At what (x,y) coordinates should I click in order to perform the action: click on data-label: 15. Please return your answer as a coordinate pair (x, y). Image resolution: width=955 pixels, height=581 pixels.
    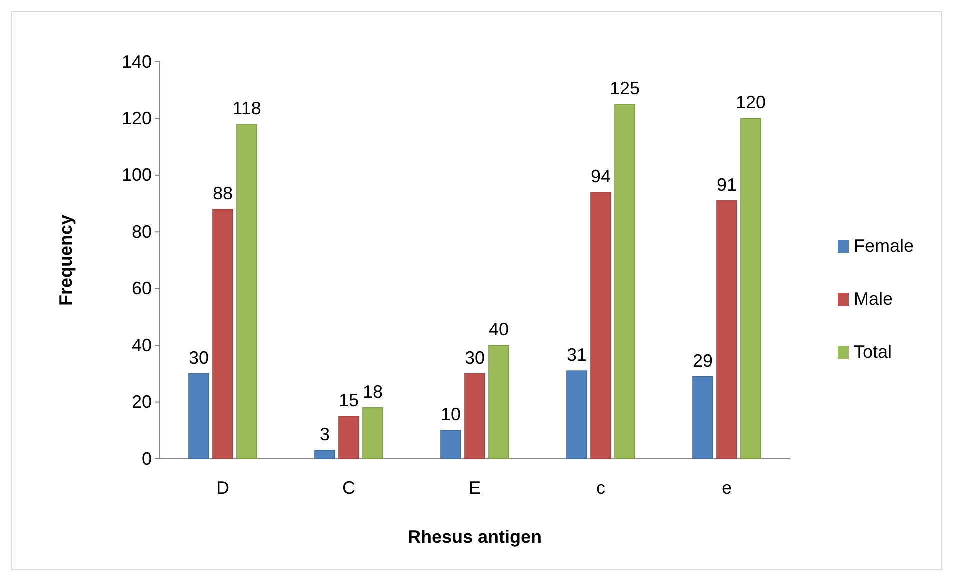
    Looking at the image, I should click on (349, 400).